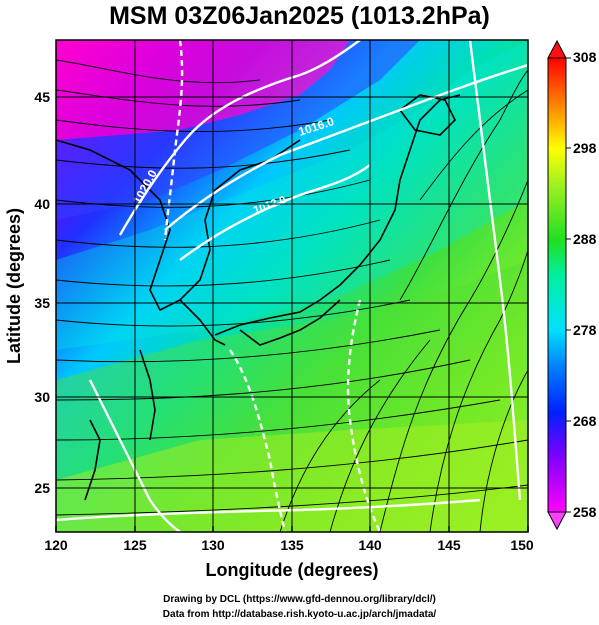 The height and width of the screenshot is (625, 599). Describe the element at coordinates (449, 545) in the screenshot. I see `x-tick-label: 145` at that location.